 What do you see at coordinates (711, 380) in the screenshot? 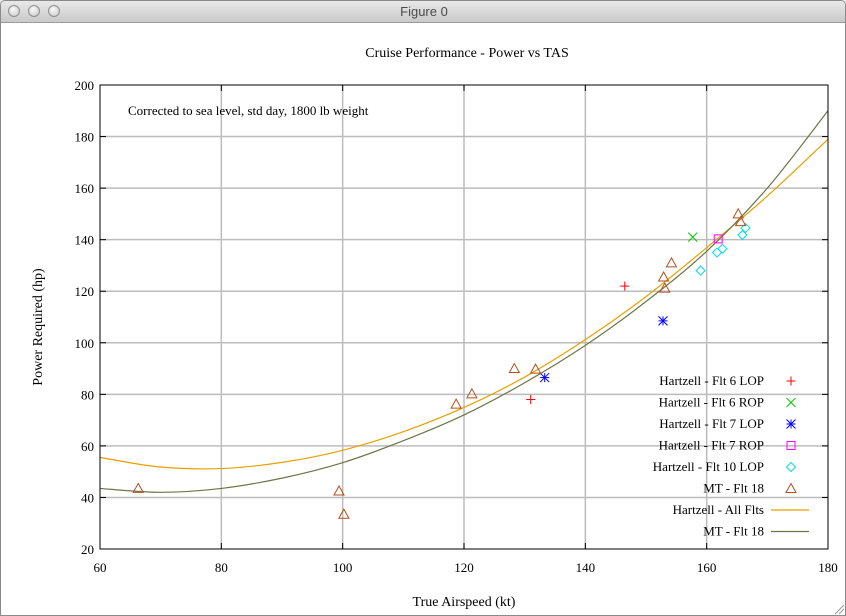
I see `legend-label: Hartzell - Flt 6 LOP` at bounding box center [711, 380].